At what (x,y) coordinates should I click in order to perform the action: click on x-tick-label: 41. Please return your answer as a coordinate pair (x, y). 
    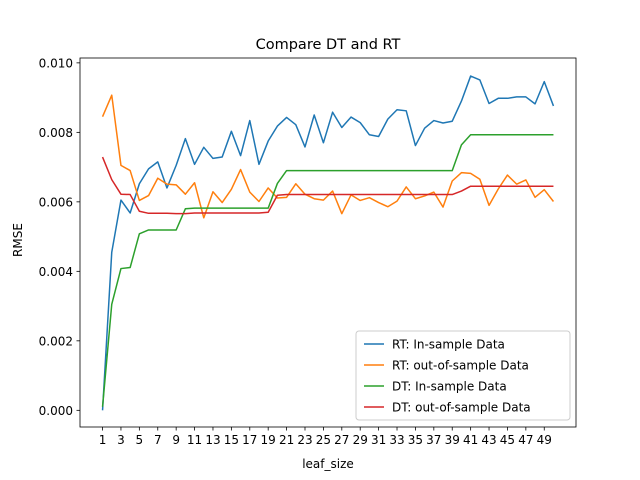
    Looking at the image, I should click on (470, 440).